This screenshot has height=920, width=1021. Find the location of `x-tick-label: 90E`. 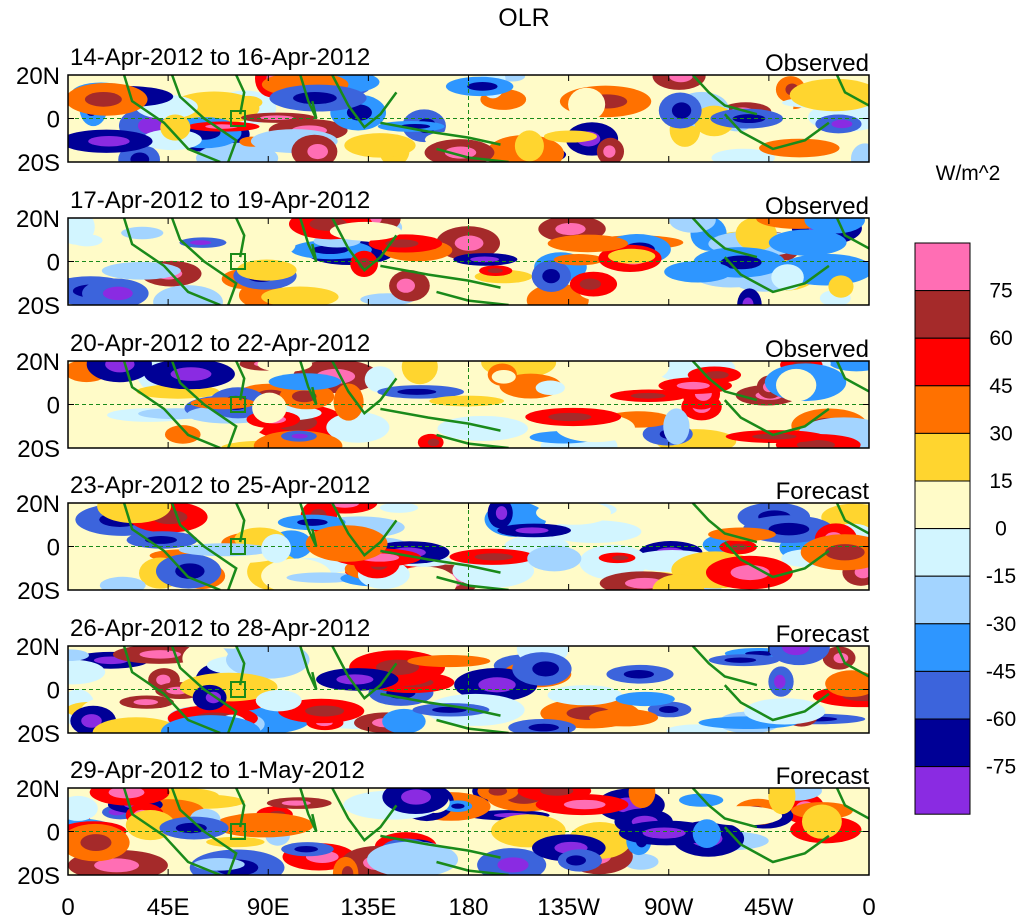

x-tick-label: 90E is located at coordinates (268, 907).